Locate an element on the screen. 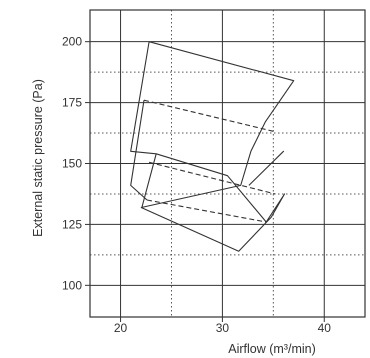  x-tick-label-1: 30 is located at coordinates (223, 328).